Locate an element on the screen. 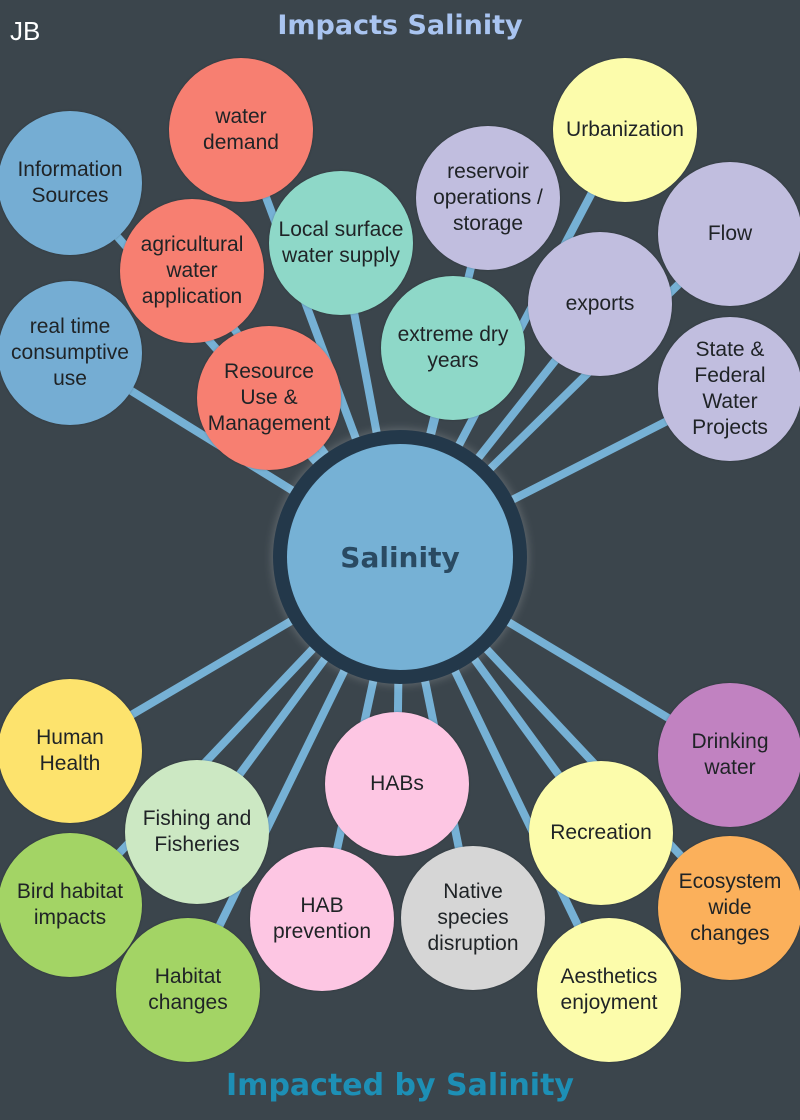 Image resolution: width=800 pixels, height=1120 pixels. bubble-label: Information Sources is located at coordinates (70, 182).